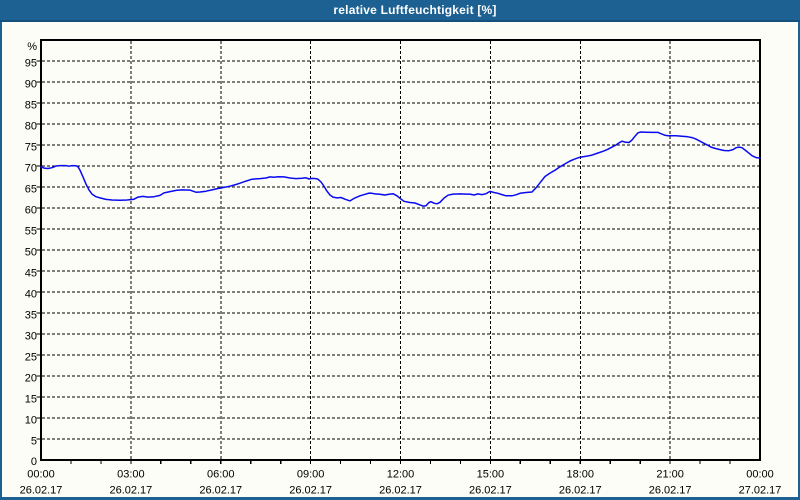 The height and width of the screenshot is (500, 800). I want to click on svg-text: 95, so click(31, 64).